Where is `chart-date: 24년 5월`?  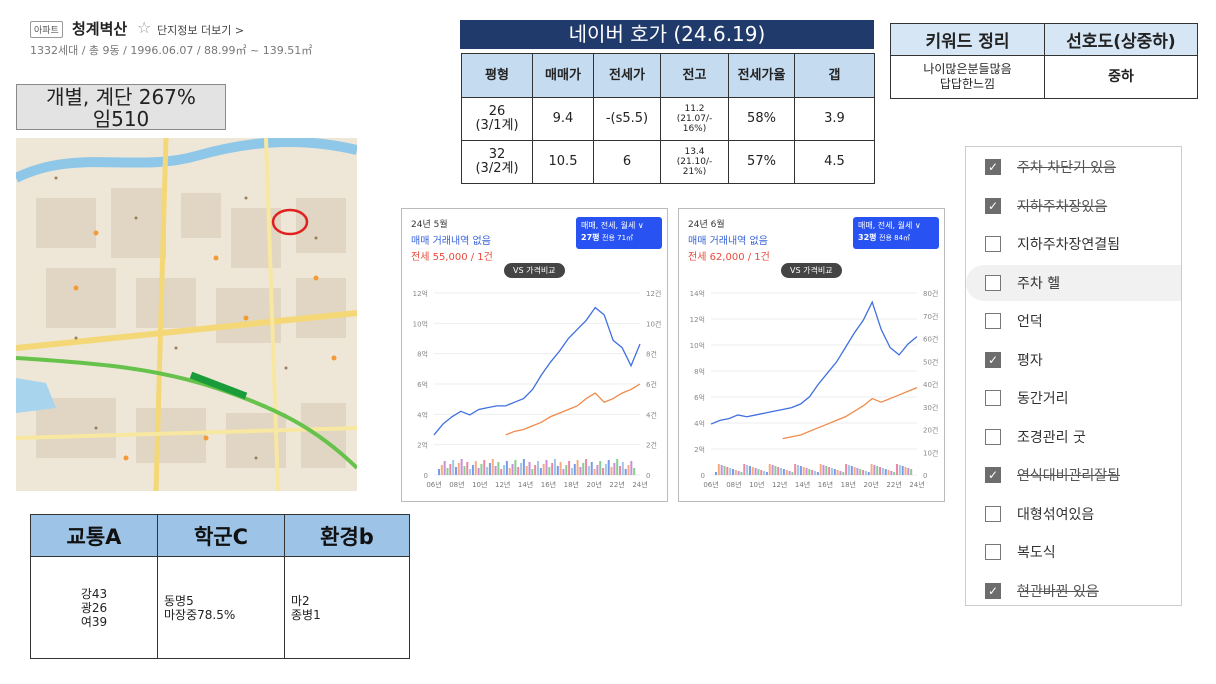
chart-date: 24년 5월 is located at coordinates (429, 225).